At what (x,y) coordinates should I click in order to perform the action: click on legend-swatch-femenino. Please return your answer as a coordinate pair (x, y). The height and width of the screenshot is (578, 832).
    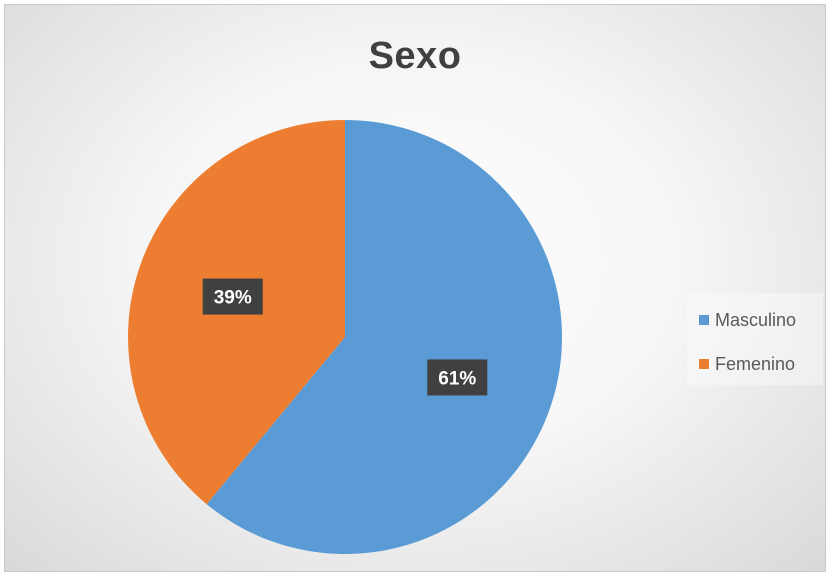
    Looking at the image, I should click on (704, 364).